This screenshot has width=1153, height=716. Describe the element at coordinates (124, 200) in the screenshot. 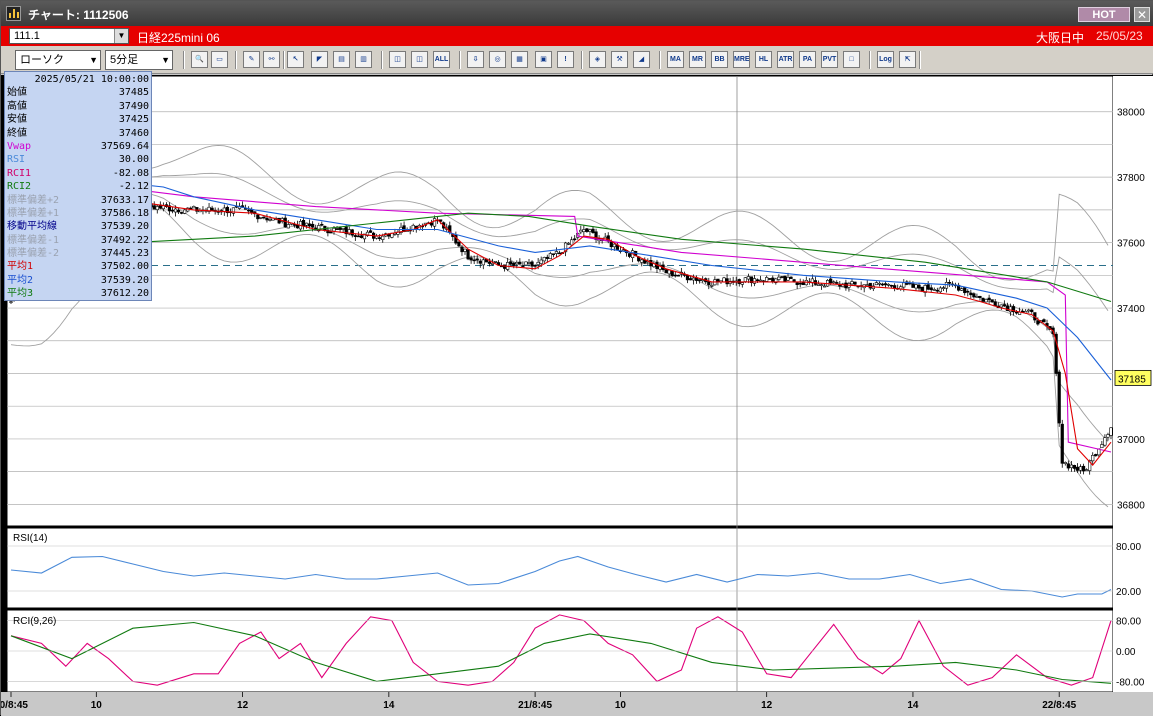

I see `info-row-value: 37633.17` at that location.